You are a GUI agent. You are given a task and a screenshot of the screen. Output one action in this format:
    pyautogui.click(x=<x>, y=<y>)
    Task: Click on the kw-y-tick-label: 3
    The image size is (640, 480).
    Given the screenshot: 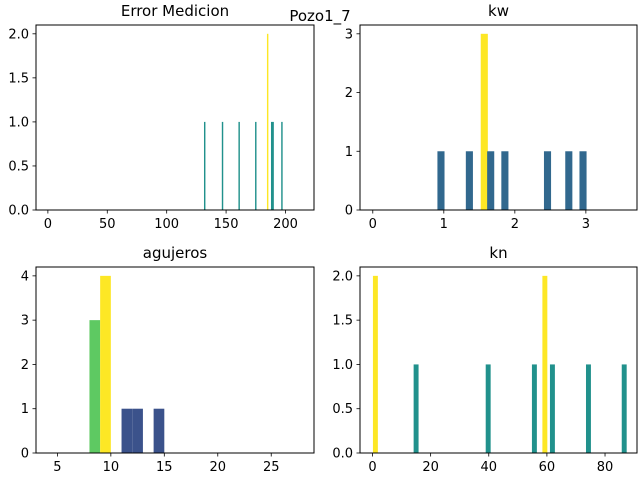 What is the action you would take?
    pyautogui.click(x=349, y=34)
    